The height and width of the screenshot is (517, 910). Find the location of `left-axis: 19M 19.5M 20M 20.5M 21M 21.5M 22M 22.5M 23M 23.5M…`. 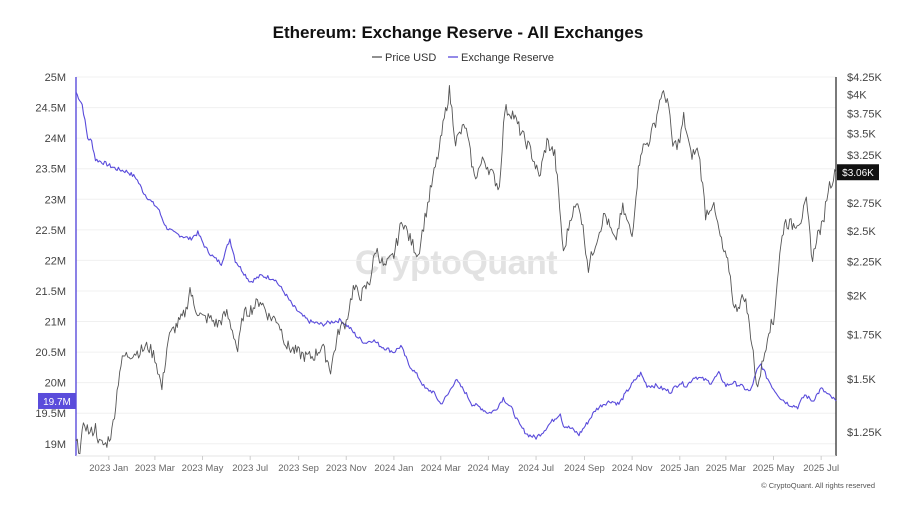

left-axis: 19M 19.5M 20M 20.5M 21M 21.5M 22M 22.5M 23M 23.5M… is located at coordinates (56, 264).